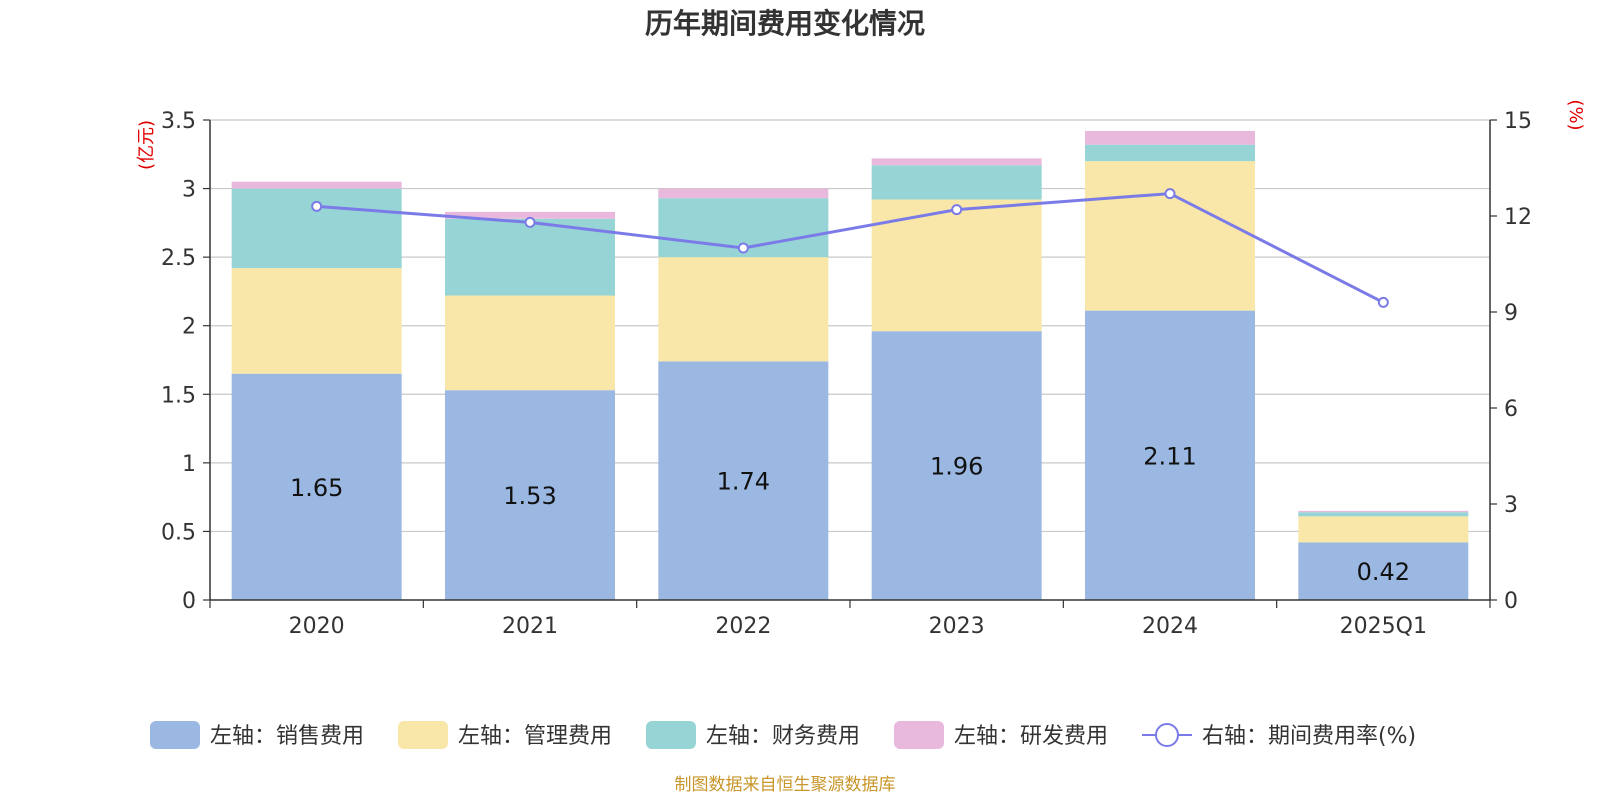 This screenshot has width=1600, height=800. I want to click on right-tick-label: 3, so click(1511, 505).